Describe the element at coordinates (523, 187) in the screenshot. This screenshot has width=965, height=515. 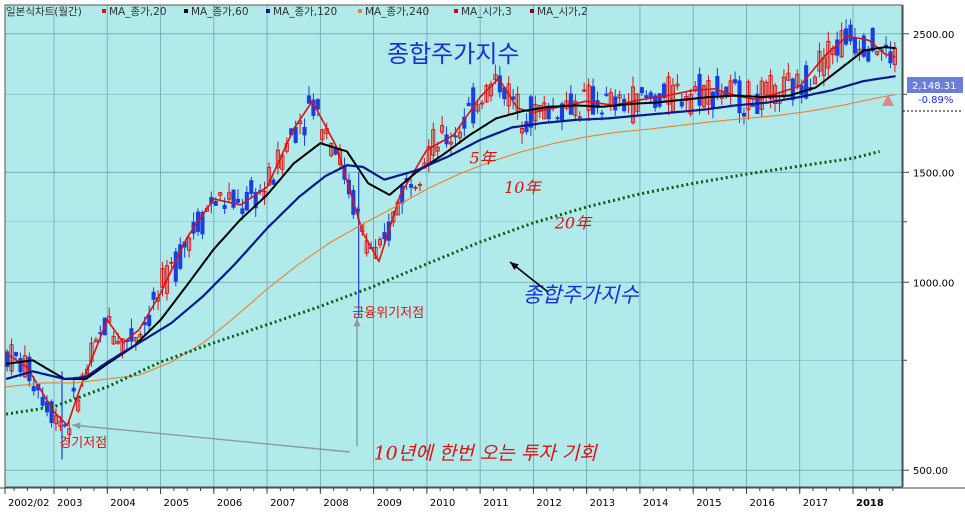
I see `annotation-10y: 10年` at that location.